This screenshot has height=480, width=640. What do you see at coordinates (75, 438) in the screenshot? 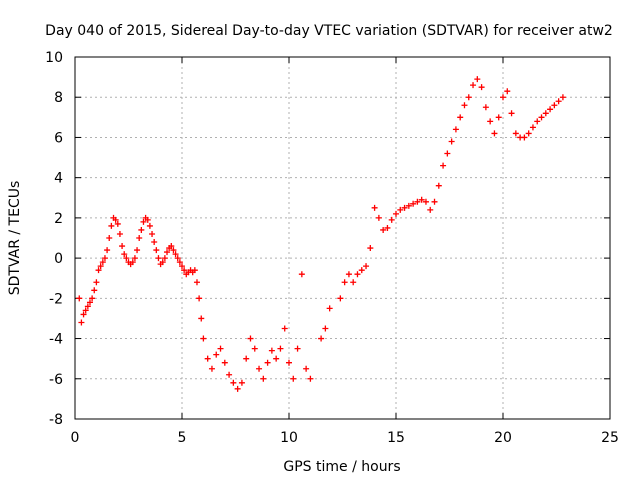
I see `x-tick-label: 0` at bounding box center [75, 438].